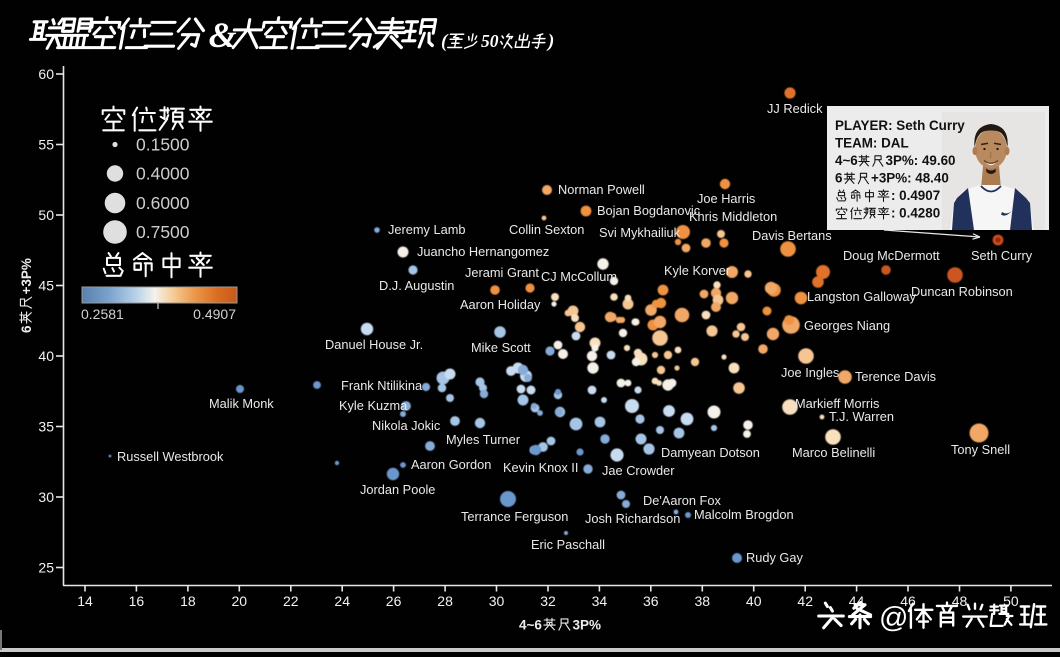  Describe the element at coordinates (451, 464) in the screenshot. I see `svg-text: Aaron Gordon` at that location.